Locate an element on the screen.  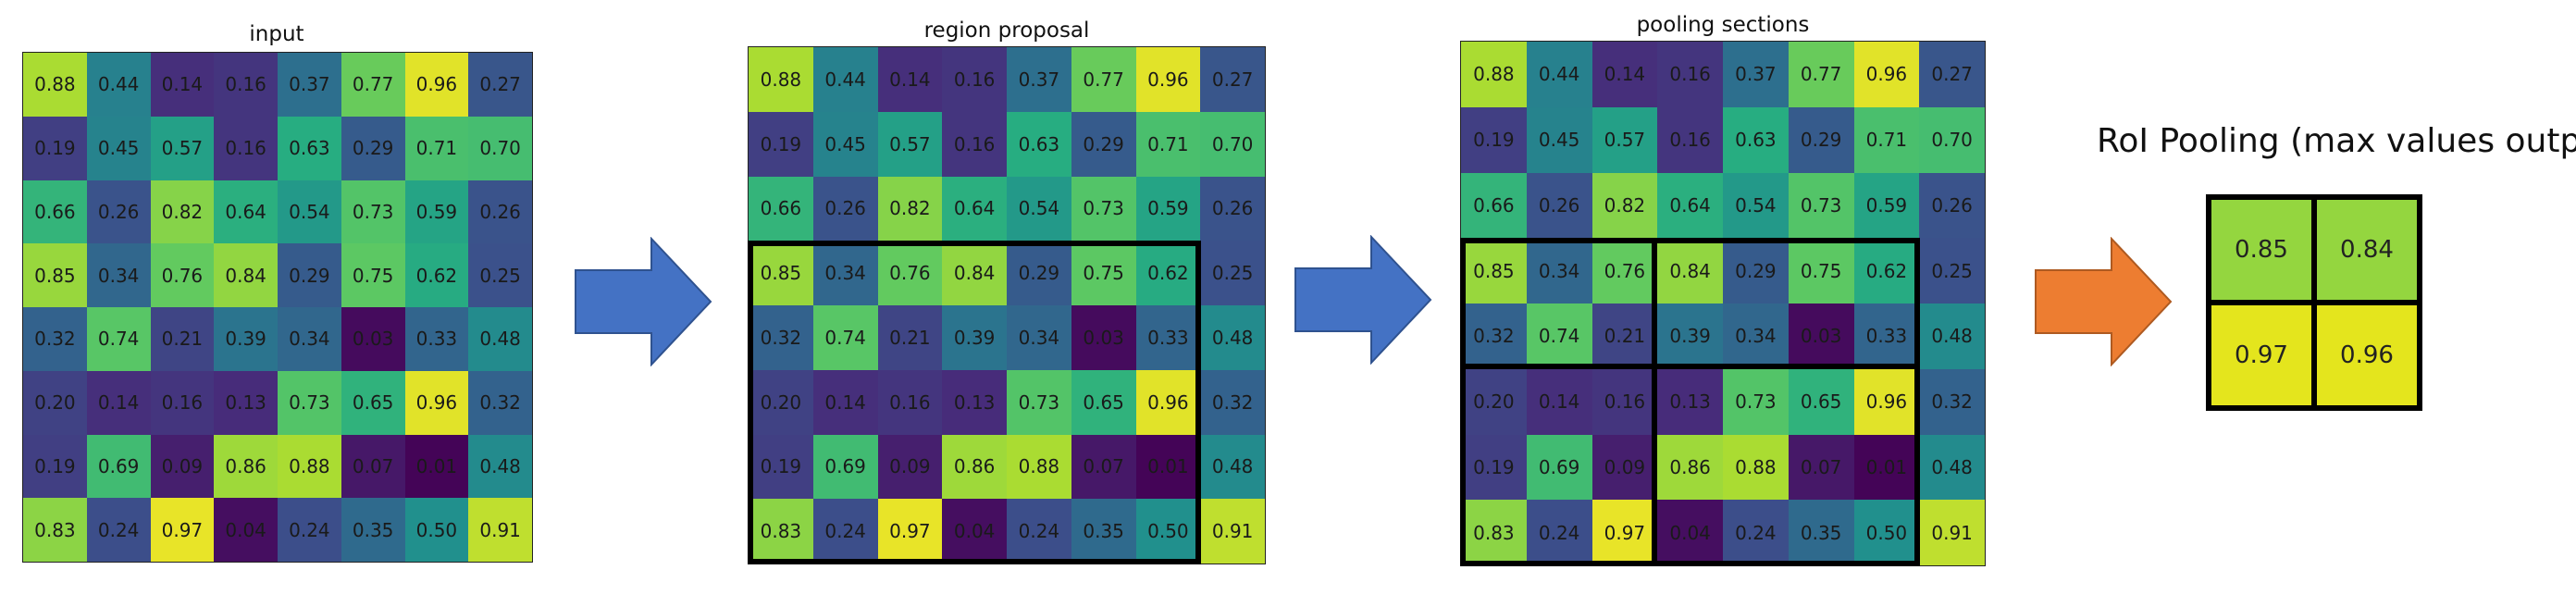
heatmap-cell: 0.09 is located at coordinates (182, 466).